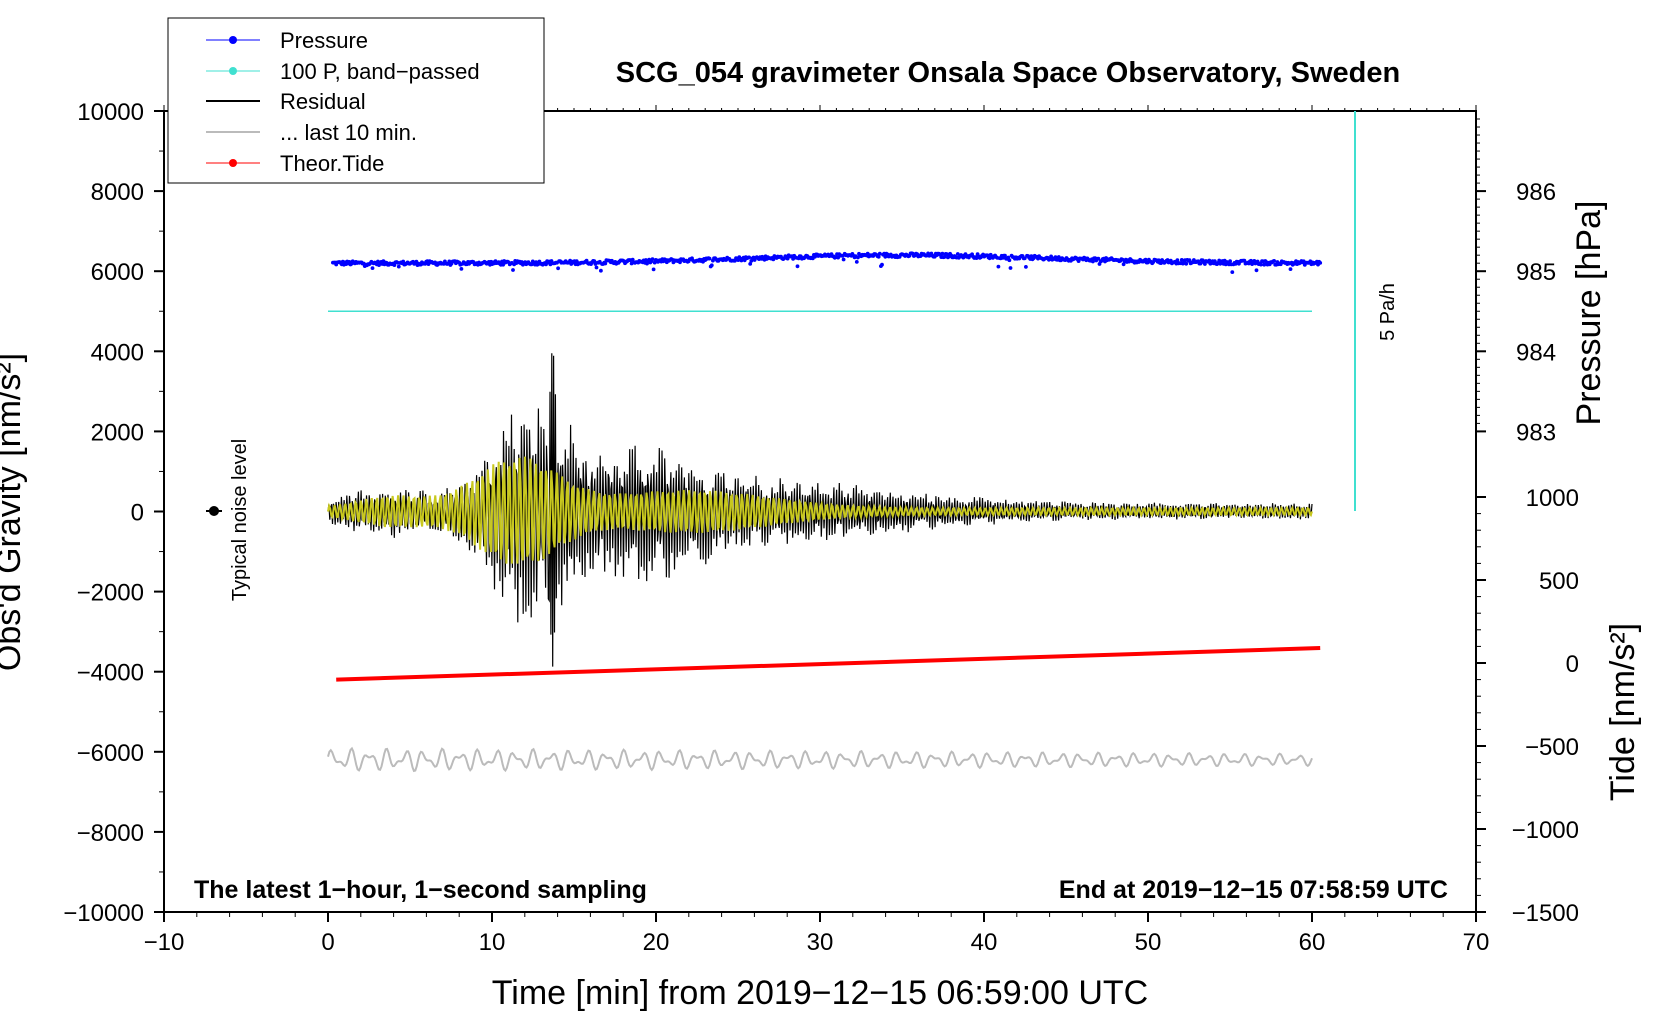 The height and width of the screenshot is (1020, 1660). Describe the element at coordinates (110, 112) in the screenshot. I see `y-tick-label: 10000` at that location.